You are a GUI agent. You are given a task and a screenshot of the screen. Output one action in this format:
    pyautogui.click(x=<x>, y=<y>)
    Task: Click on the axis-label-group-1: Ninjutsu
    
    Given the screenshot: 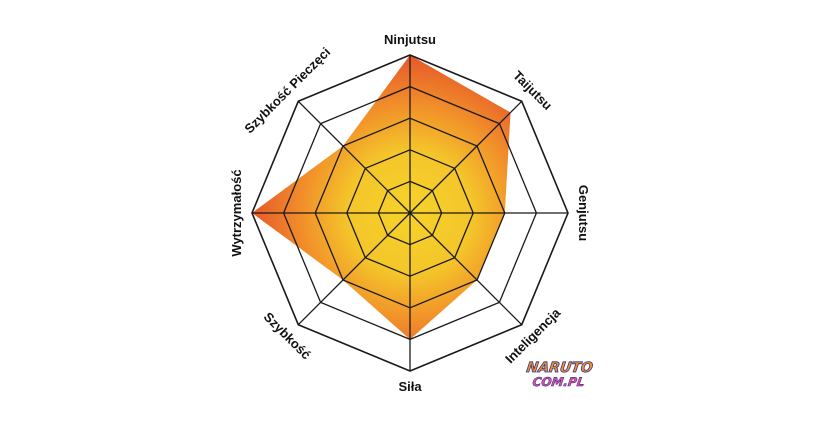 What is the action you would take?
    pyautogui.click(x=410, y=39)
    